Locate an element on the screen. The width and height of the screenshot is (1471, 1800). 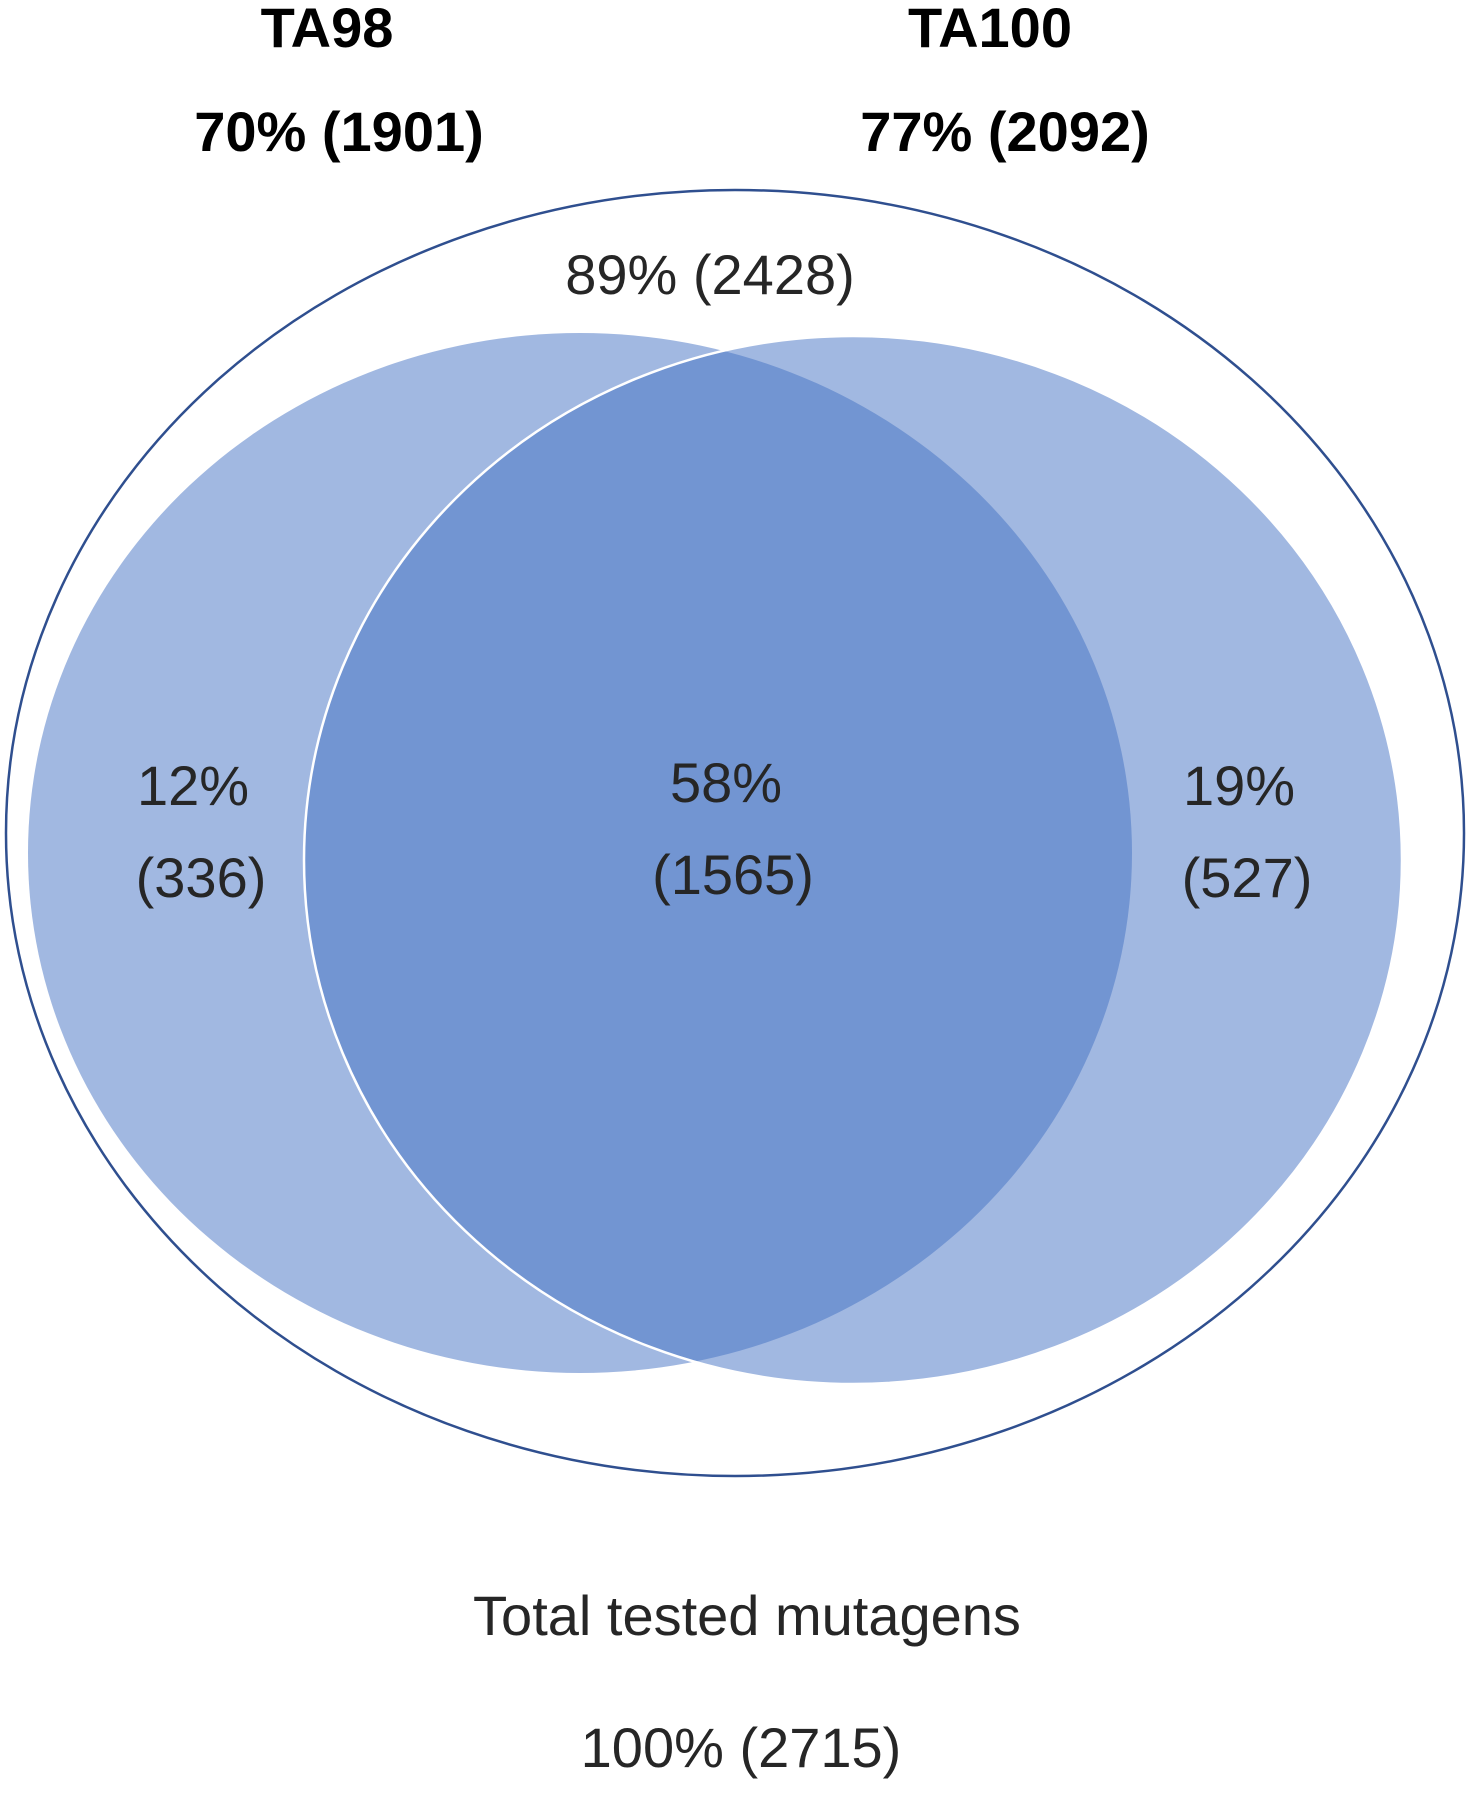
union-label: 89% (2428) is located at coordinates (710, 274).